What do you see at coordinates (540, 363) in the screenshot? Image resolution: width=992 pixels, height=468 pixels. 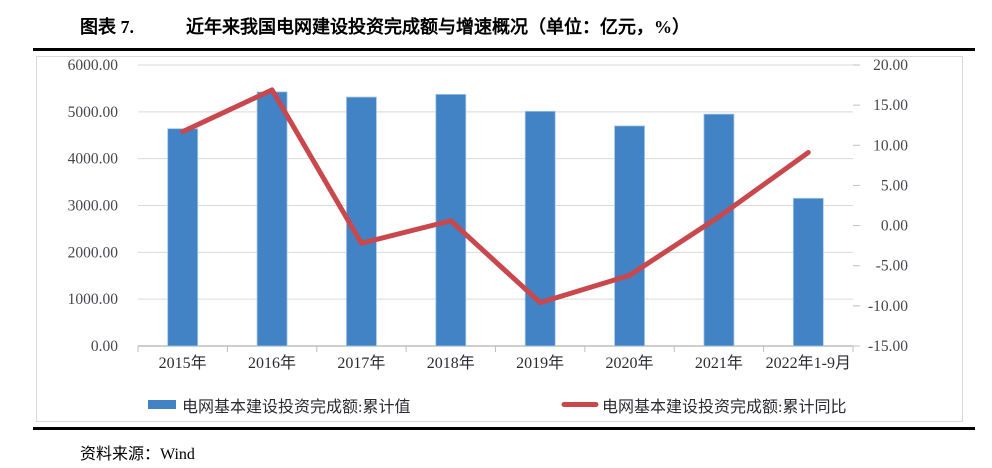 I see `x-axis-label: 2019年` at bounding box center [540, 363].